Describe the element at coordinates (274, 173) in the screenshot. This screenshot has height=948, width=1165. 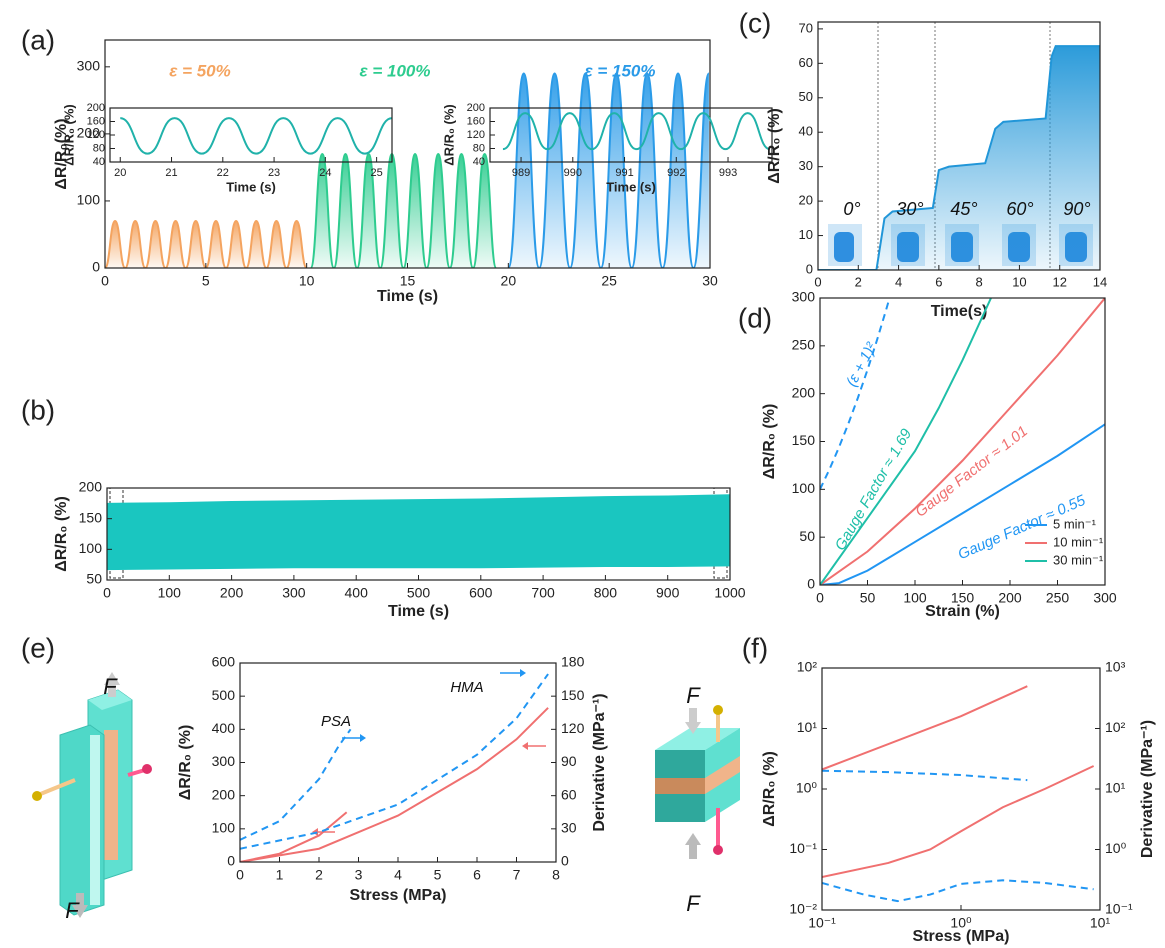
I see `x-tick-label: 23` at that location.